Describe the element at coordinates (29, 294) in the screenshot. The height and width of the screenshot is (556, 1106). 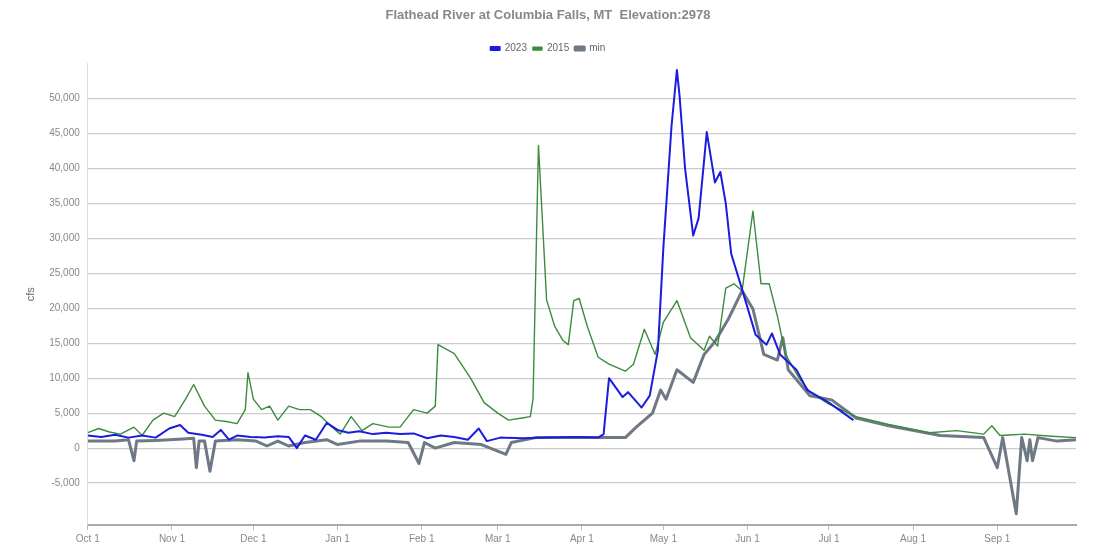
I see `y-axis-title: cfs` at that location.